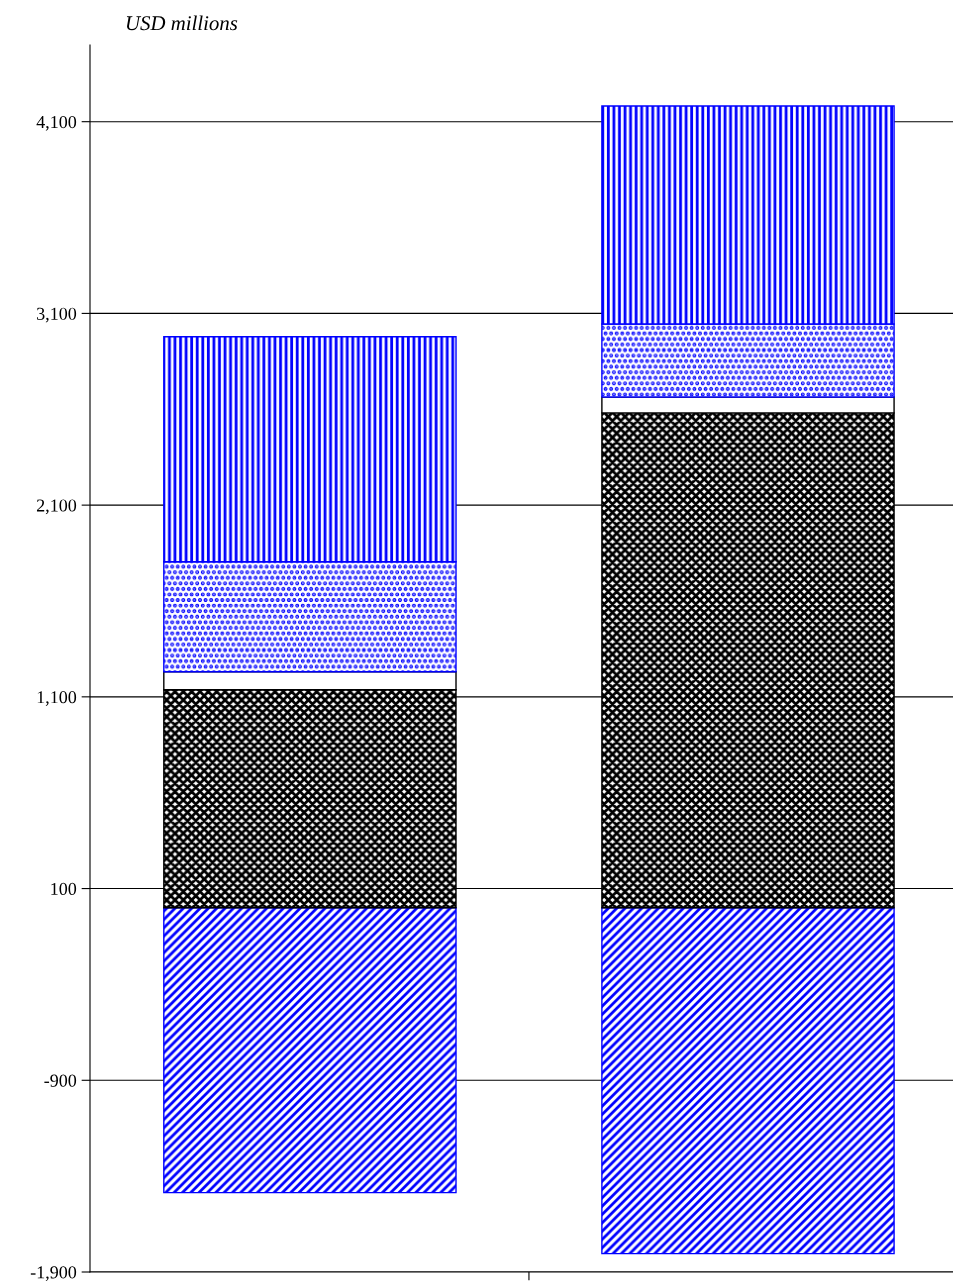 The image size is (953, 1284). Describe the element at coordinates (56, 123) in the screenshot. I see `y-tick-label: 4,100` at that location.